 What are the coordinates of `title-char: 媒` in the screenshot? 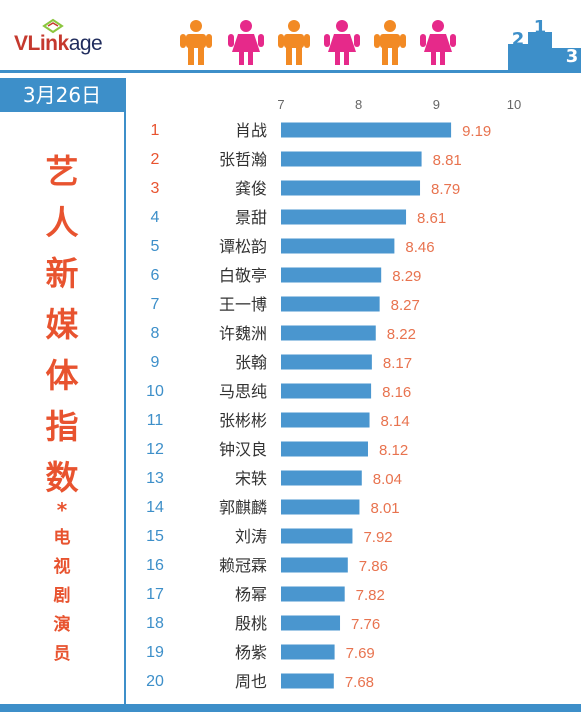 It's located at (62, 324).